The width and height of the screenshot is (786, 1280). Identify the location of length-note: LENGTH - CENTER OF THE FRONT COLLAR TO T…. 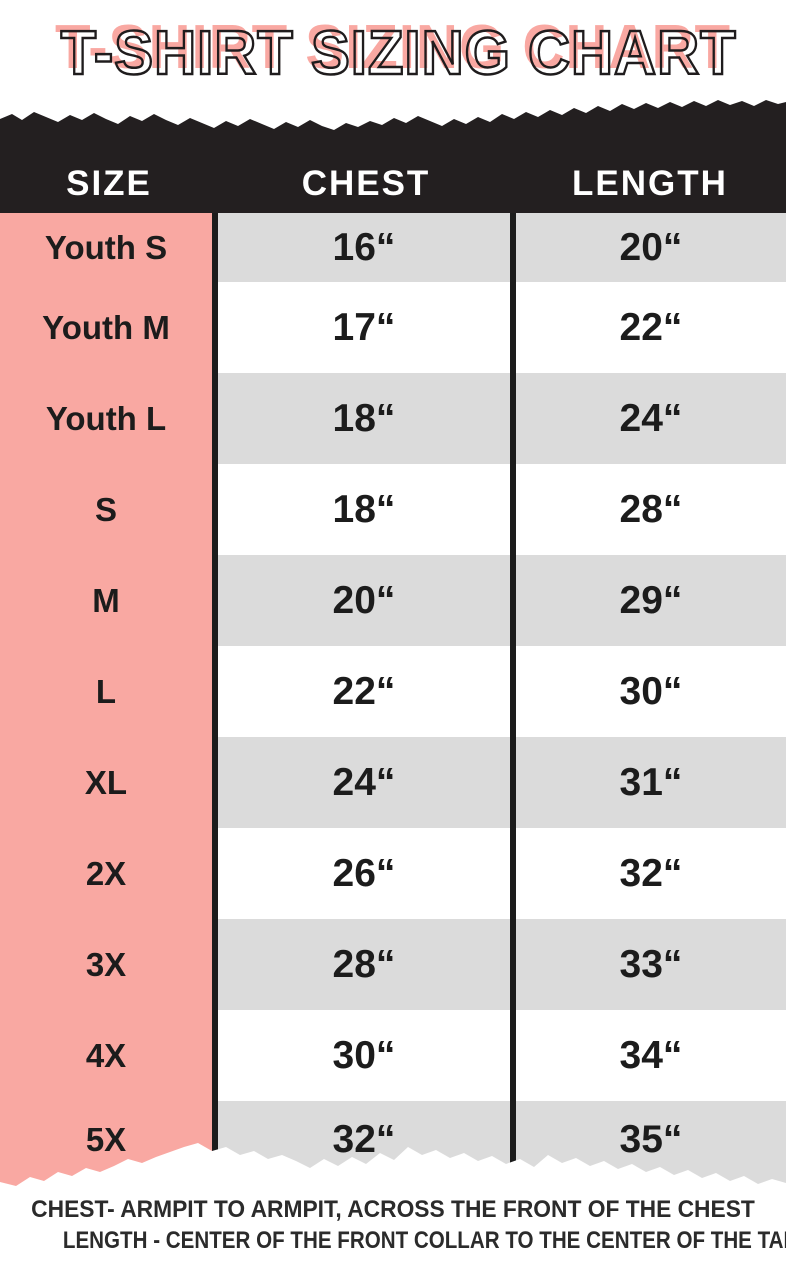
(424, 1240).